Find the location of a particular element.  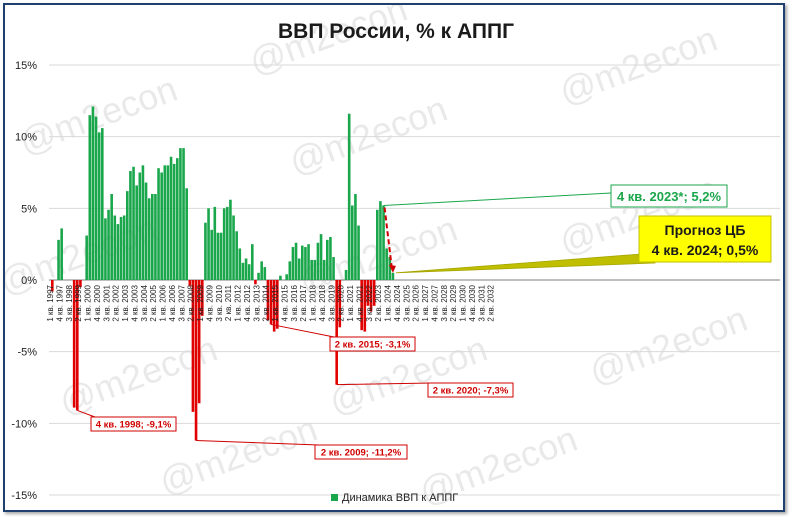

x-tick-label: 1 кв. 1997 is located at coordinates (50, 302).